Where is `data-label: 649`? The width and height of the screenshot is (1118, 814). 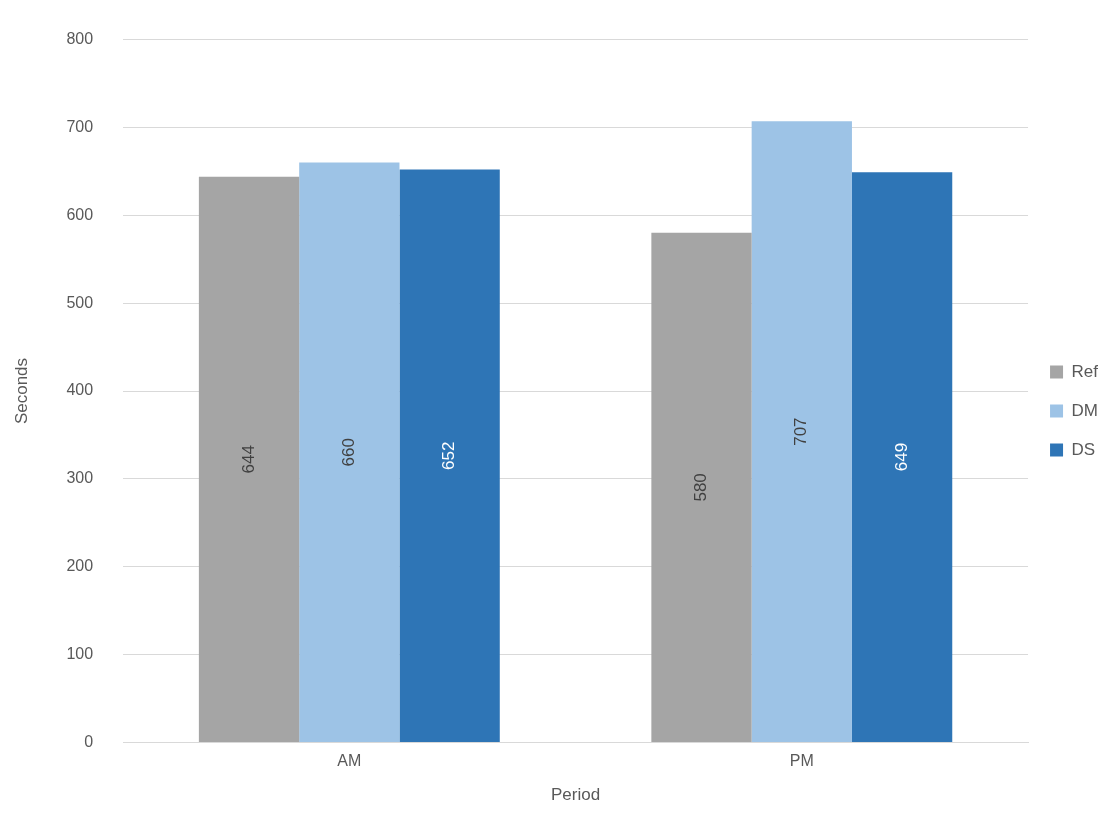
data-label: 649 is located at coordinates (901, 457).